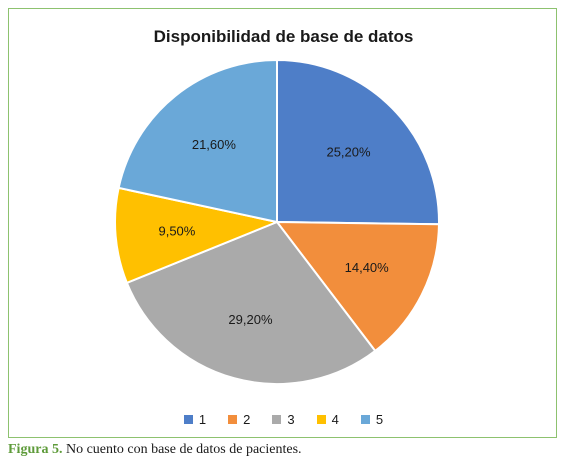  What do you see at coordinates (195, 419) in the screenshot?
I see `legend-item-1: 1` at bounding box center [195, 419].